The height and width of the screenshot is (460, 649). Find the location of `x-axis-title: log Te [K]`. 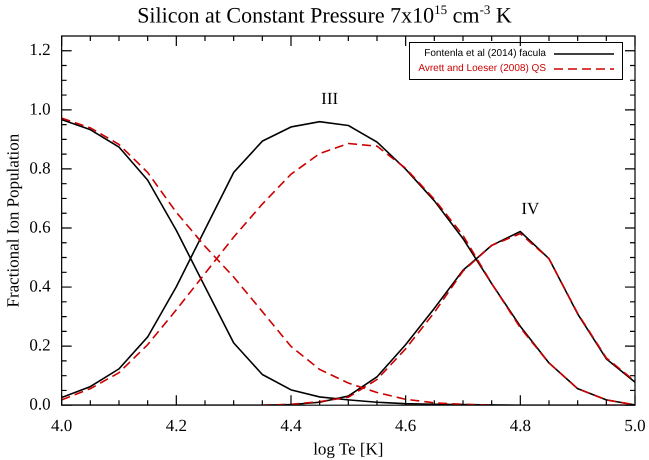

x-axis-title: log Te [K] is located at coordinates (348, 448).